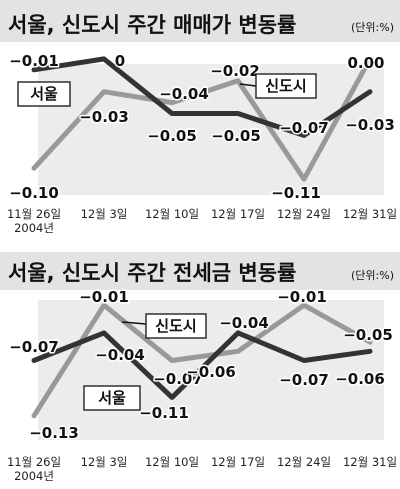  What do you see at coordinates (34, 193) in the screenshot?
I see `data-label: −0.10` at bounding box center [34, 193].